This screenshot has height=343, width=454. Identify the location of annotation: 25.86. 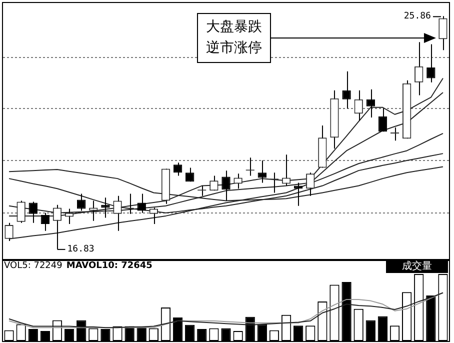
(417, 16).